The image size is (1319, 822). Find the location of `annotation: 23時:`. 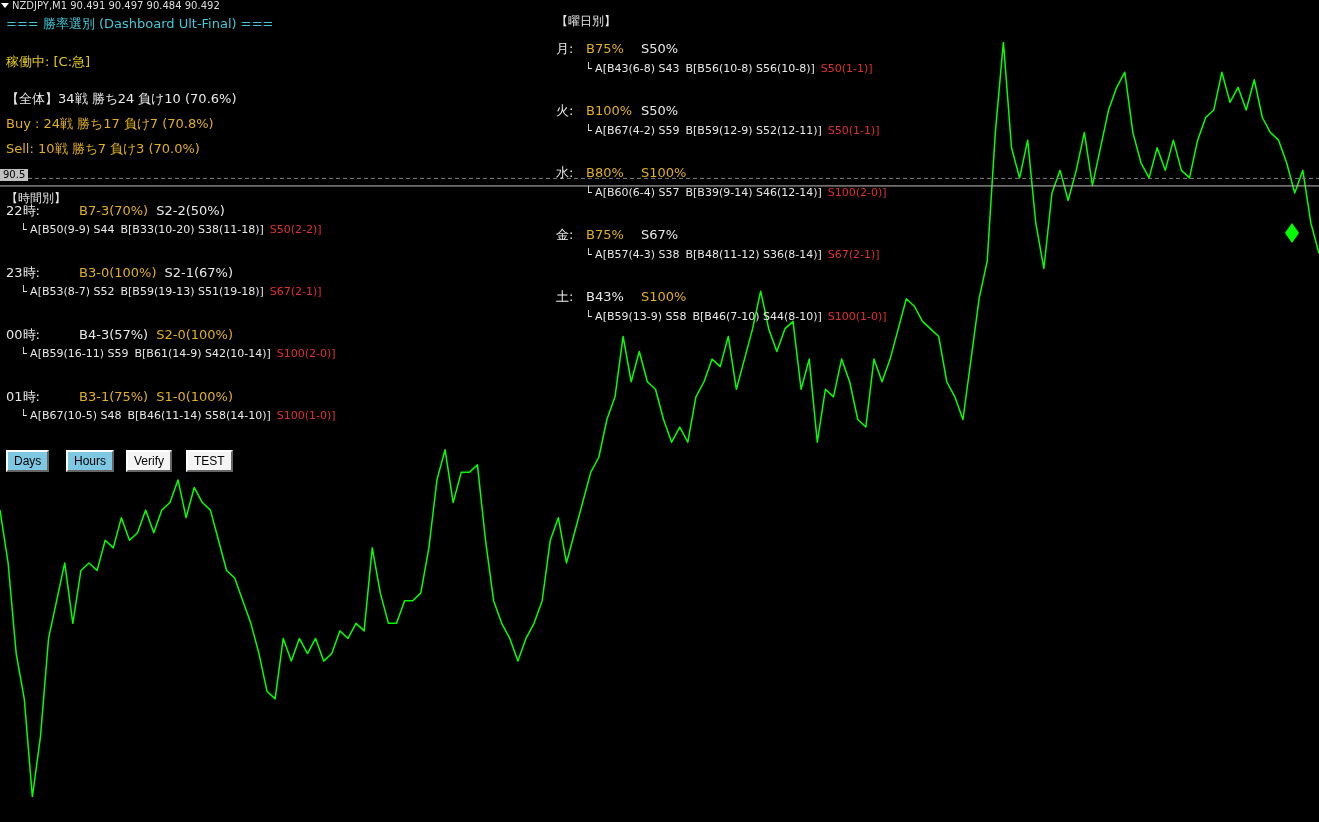

annotation: 23時: is located at coordinates (23, 273).